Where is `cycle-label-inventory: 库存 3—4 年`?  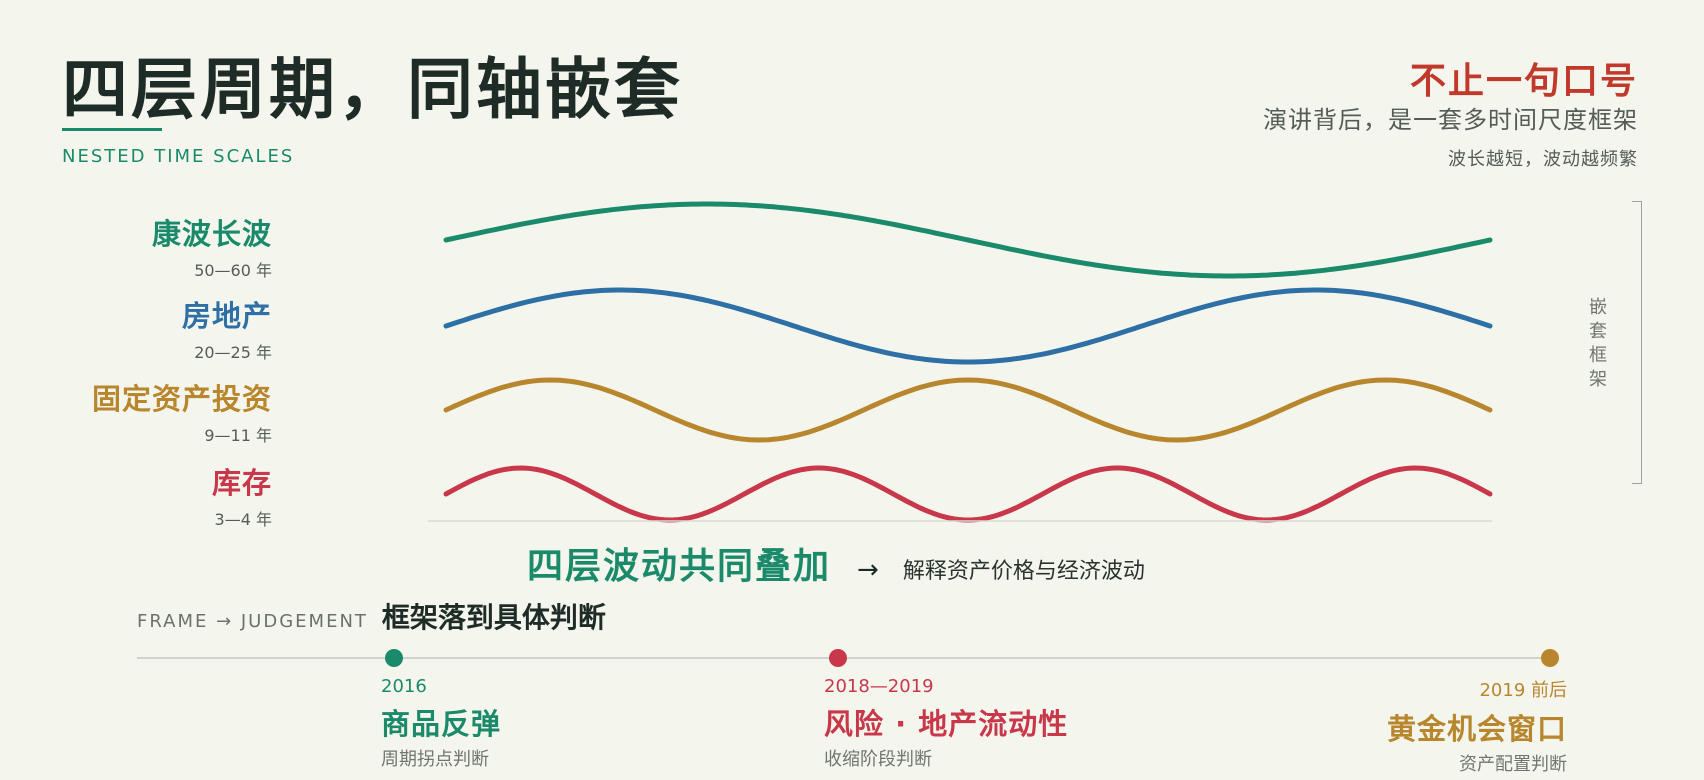 cycle-label-inventory: 库存 3—4 年 is located at coordinates (242, 495).